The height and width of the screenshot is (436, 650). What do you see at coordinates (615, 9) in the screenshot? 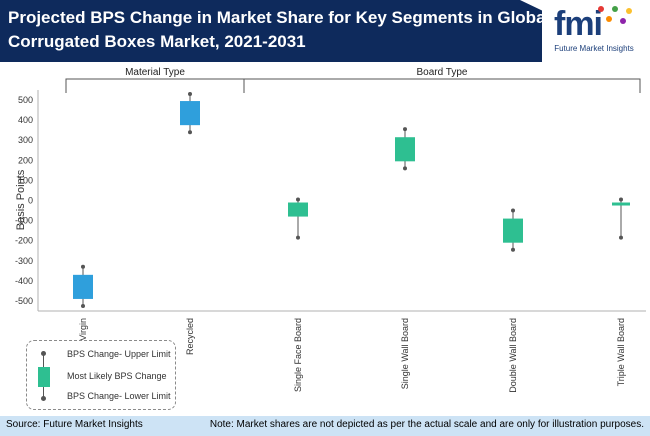
I see `logo-dot-green` at bounding box center [615, 9].